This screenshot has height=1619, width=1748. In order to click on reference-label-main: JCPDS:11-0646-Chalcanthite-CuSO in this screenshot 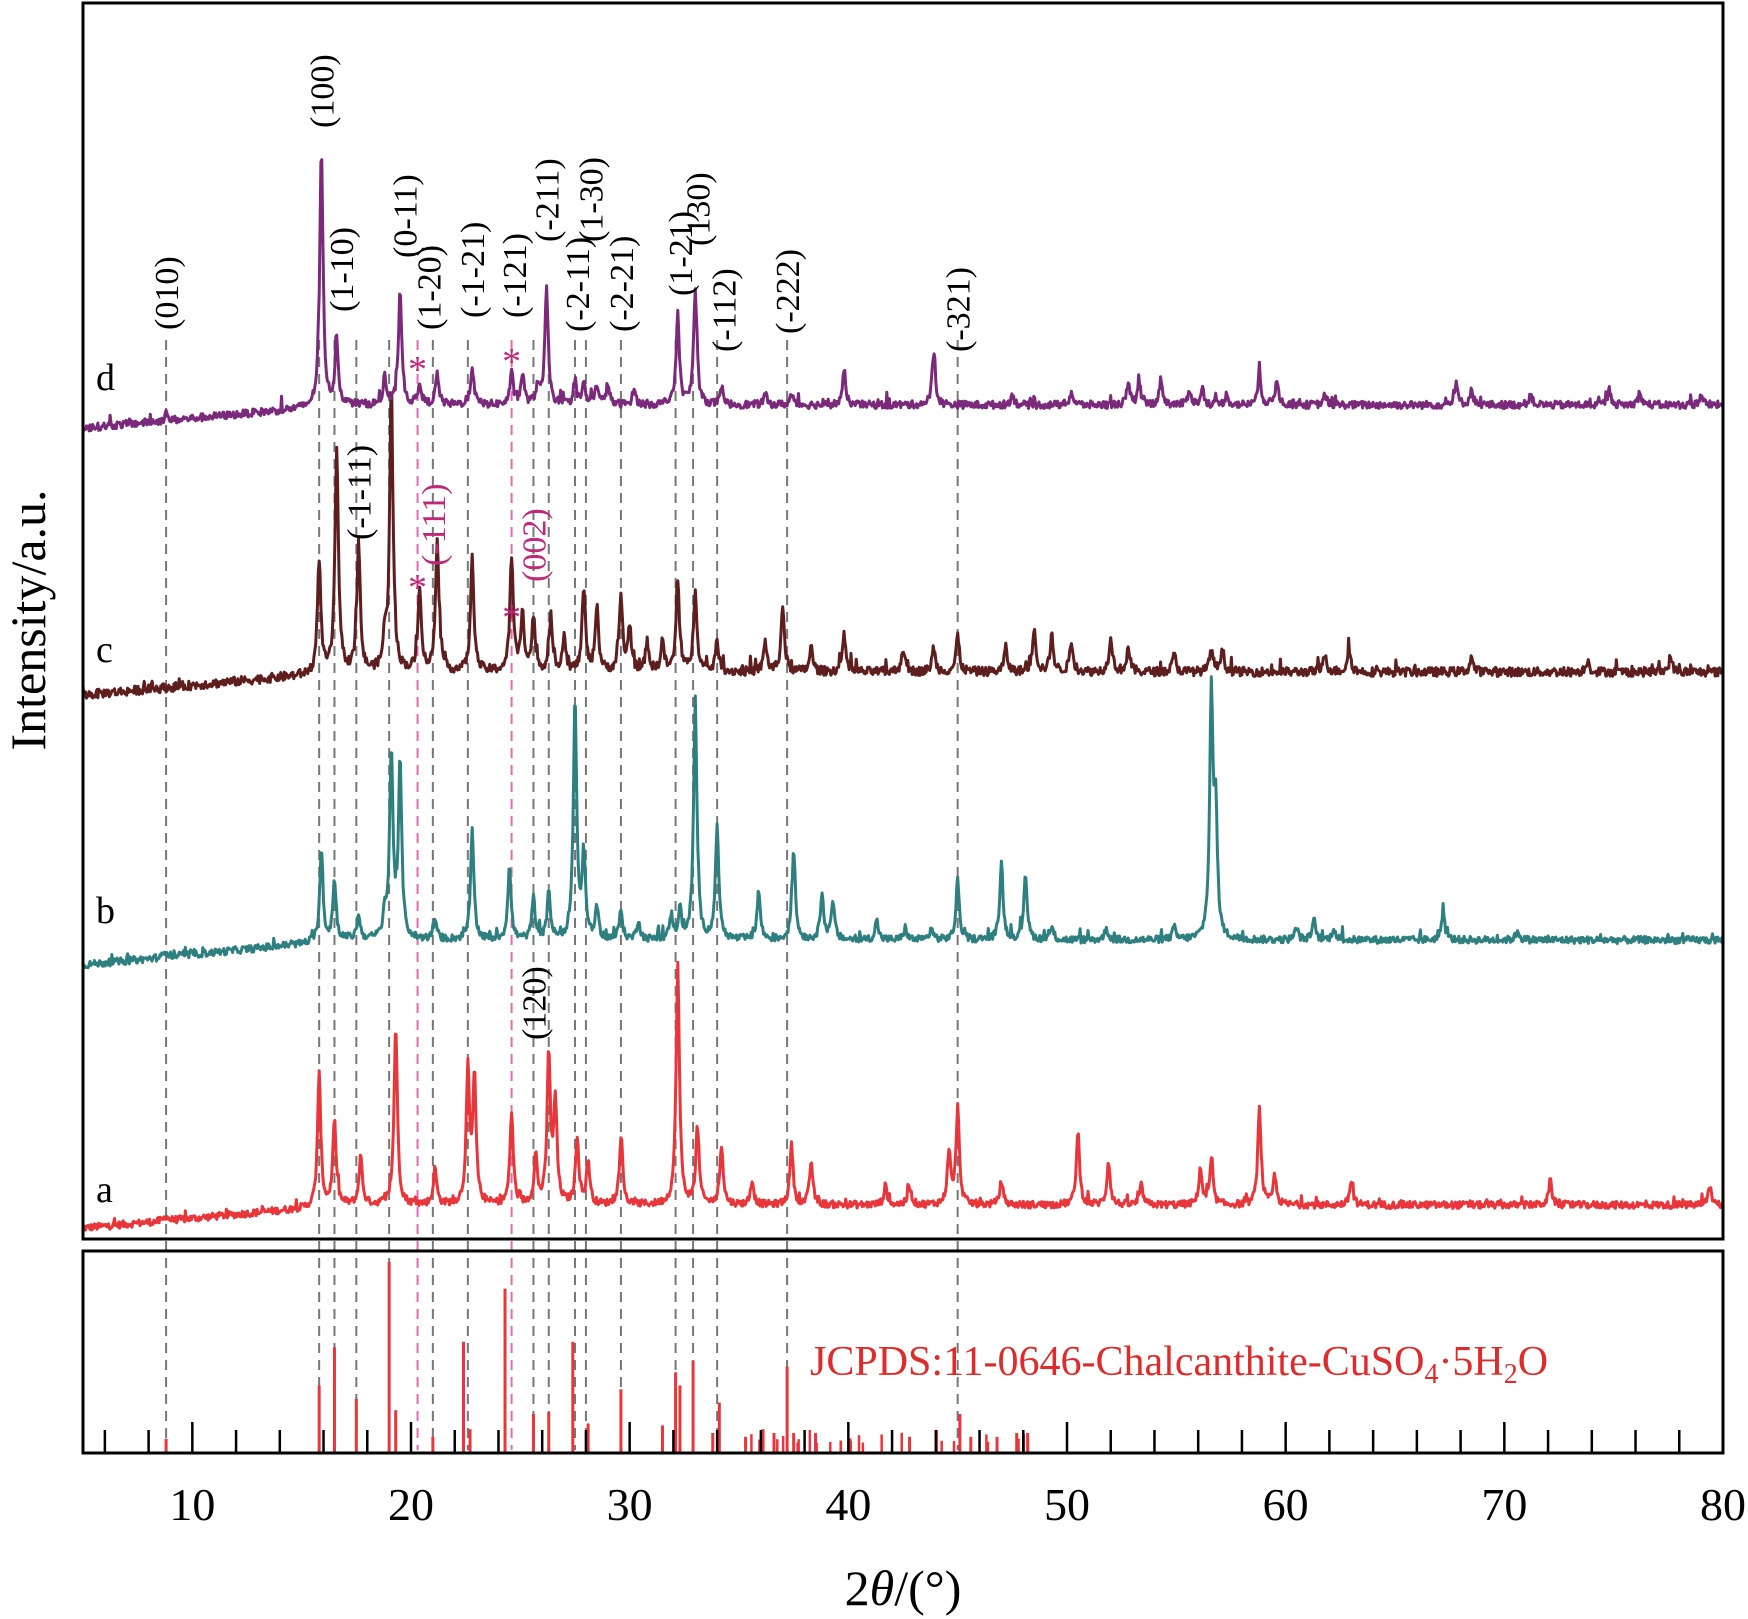, I will do `click(1117, 1362)`.